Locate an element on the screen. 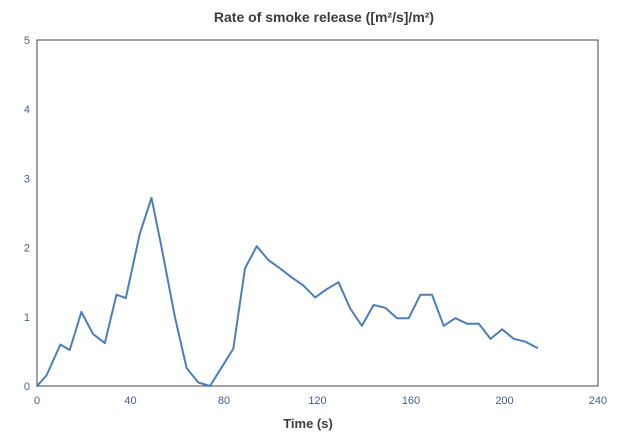 This screenshot has height=437, width=618. y-tick-label: 5 is located at coordinates (27, 41).